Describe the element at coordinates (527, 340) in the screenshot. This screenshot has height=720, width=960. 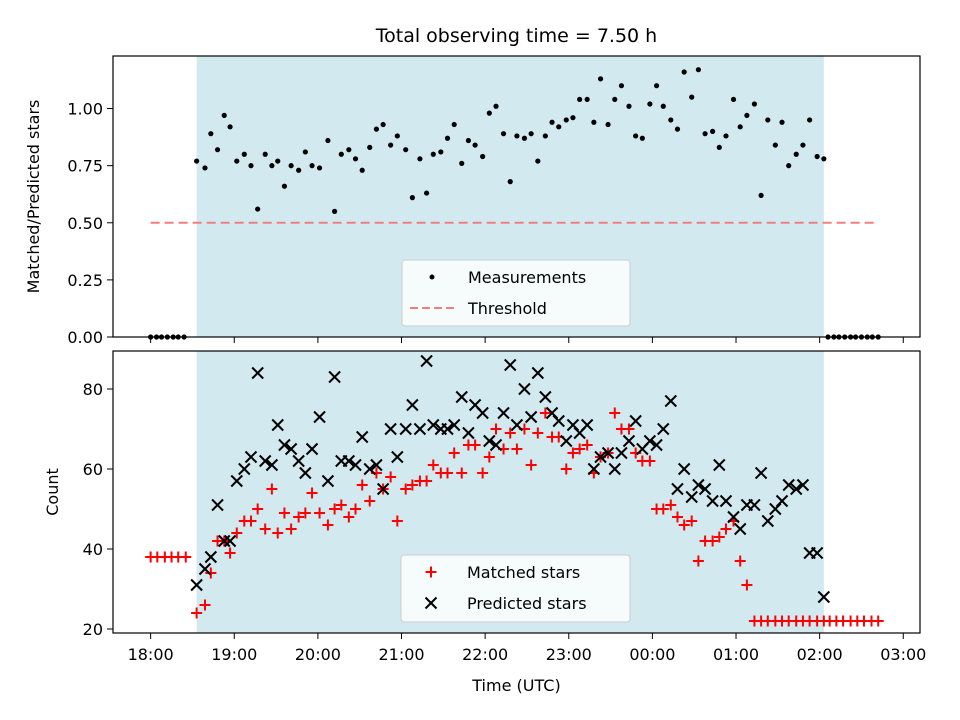
I see `top-x-ticks` at that location.